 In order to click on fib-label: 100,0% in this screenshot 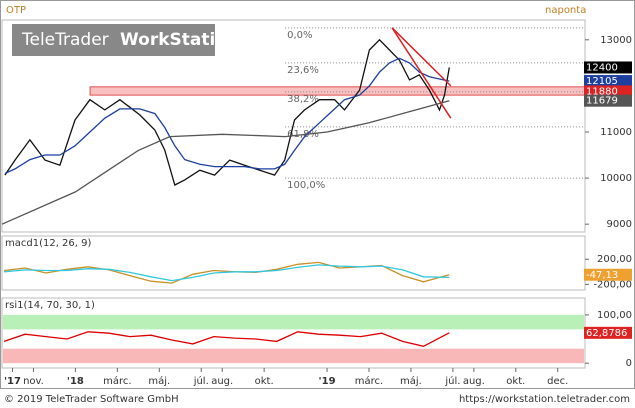, I will do `click(306, 185)`.